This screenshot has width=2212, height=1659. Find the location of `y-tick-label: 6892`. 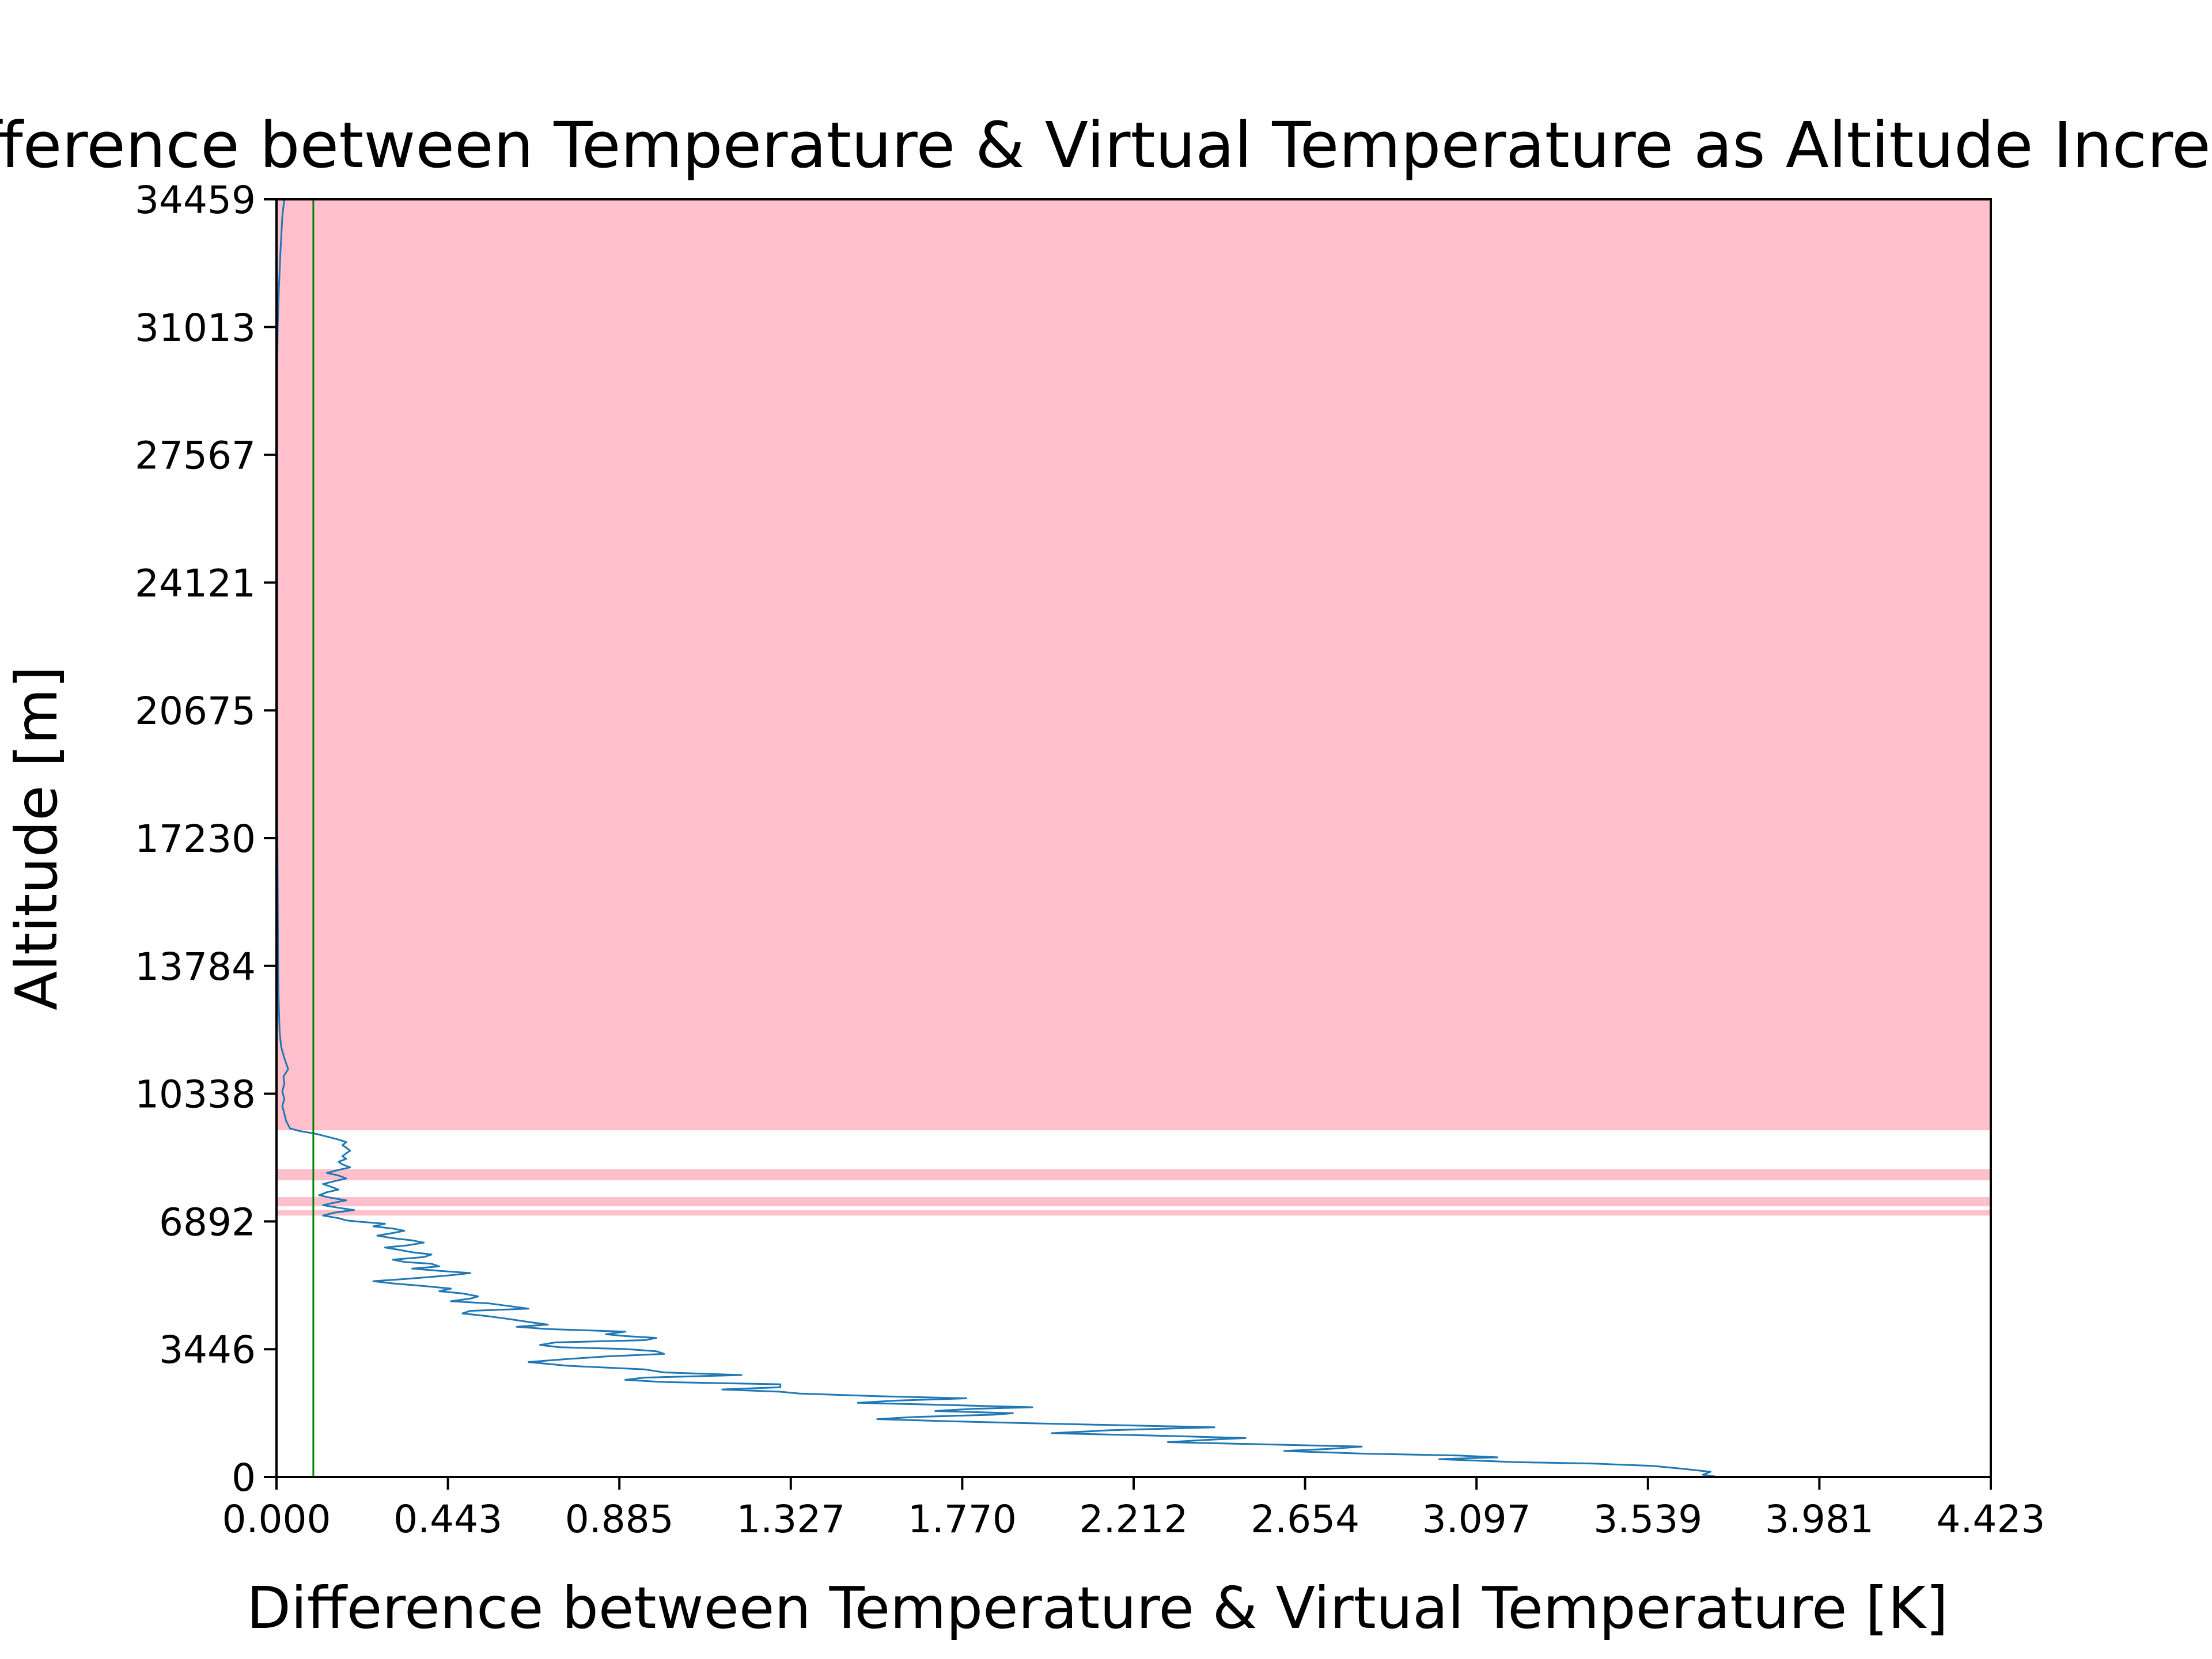

y-tick-label: 6892 is located at coordinates (207, 1222).